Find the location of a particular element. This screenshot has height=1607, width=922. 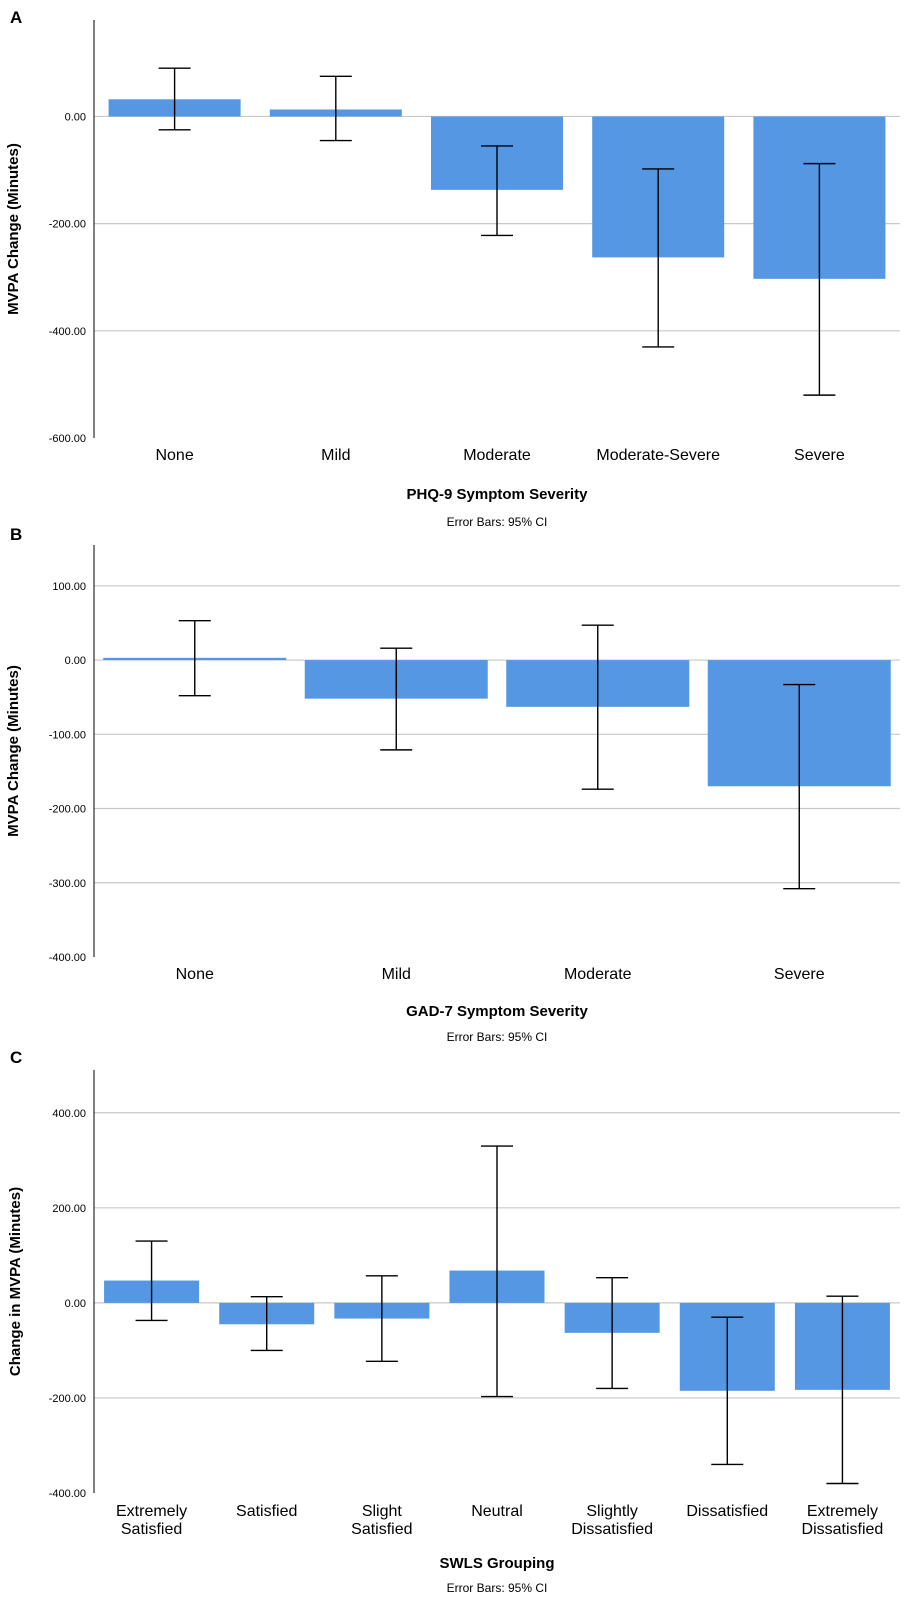

y-axis-title: Change in MVPA (Minutes) is located at coordinates (15, 1281).